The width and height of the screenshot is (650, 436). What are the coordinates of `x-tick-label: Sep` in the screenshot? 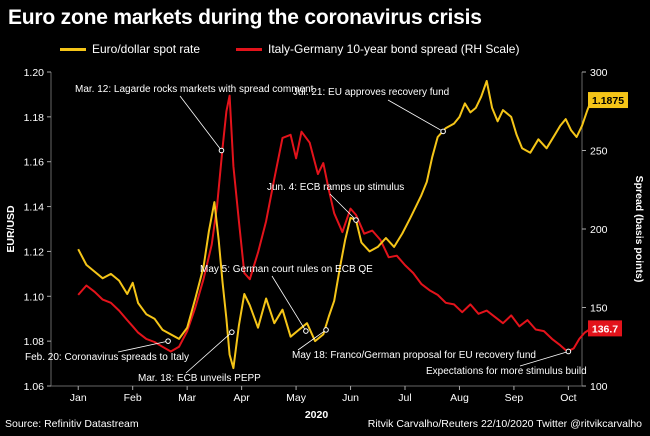 It's located at (514, 398).